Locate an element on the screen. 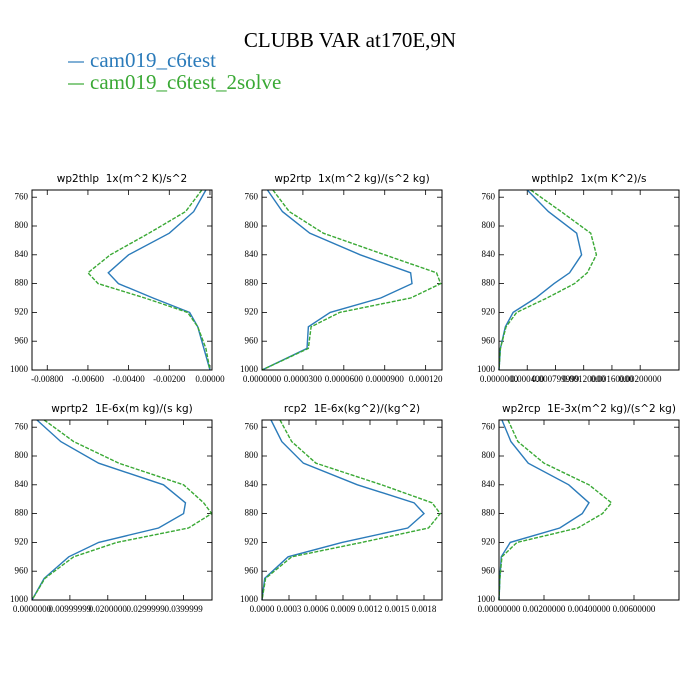  x-tick-label: 0.0018 is located at coordinates (424, 609).